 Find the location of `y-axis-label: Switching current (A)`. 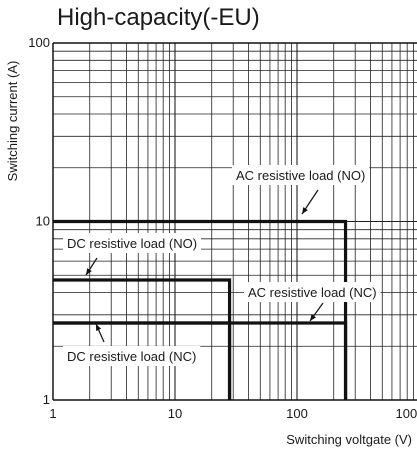

y-axis-label: Switching current (A) is located at coordinates (12, 121).